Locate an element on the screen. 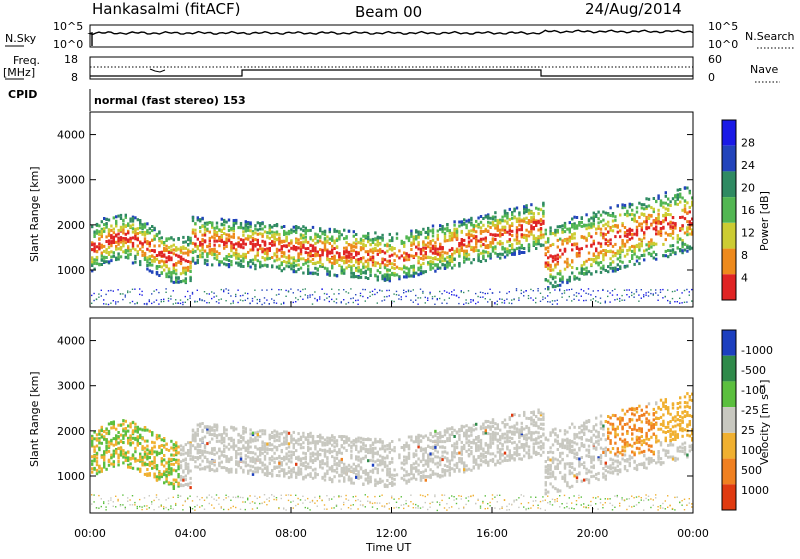 This screenshot has height=559, width=800. colorbar-tick-label: 8 is located at coordinates (744, 255).